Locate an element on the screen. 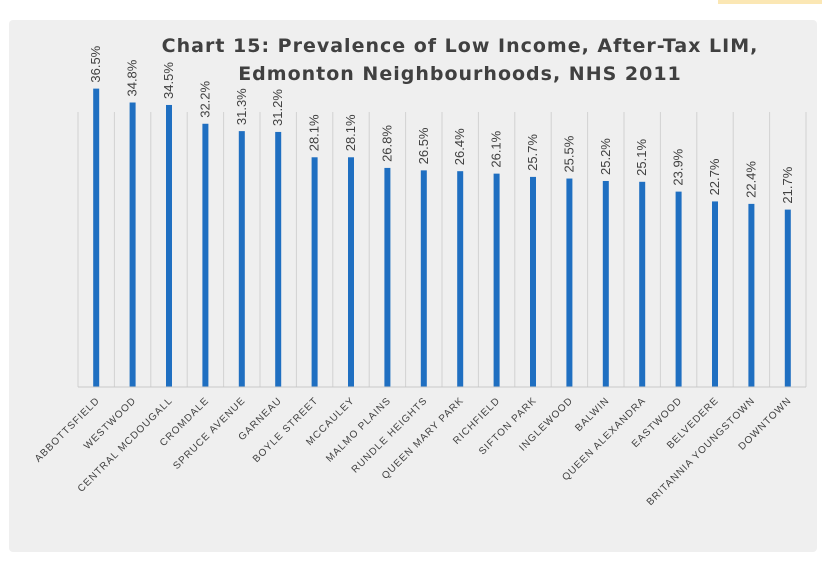 This screenshot has height=568, width=822. data-label: 21.7% is located at coordinates (787, 184).